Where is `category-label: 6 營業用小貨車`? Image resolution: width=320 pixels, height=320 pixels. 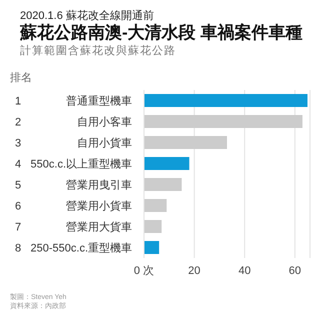 category-label: 6 營業用小貨車 is located at coordinates (73, 206).